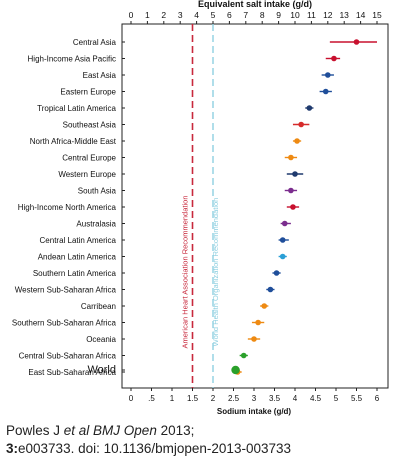 The width and height of the screenshot is (400, 462). What do you see at coordinates (100, 75) in the screenshot?
I see `region-label: East Asia` at bounding box center [100, 75].